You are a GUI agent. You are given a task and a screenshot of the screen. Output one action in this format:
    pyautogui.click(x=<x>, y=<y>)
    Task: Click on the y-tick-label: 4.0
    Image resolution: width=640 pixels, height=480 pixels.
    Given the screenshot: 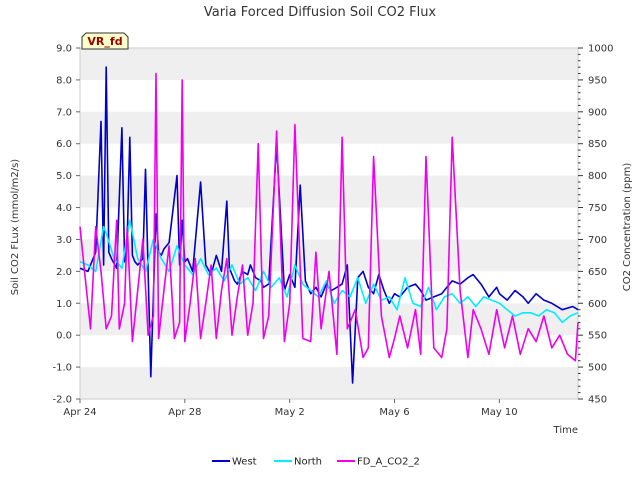 What is the action you would take?
    pyautogui.click(x=64, y=208)
    